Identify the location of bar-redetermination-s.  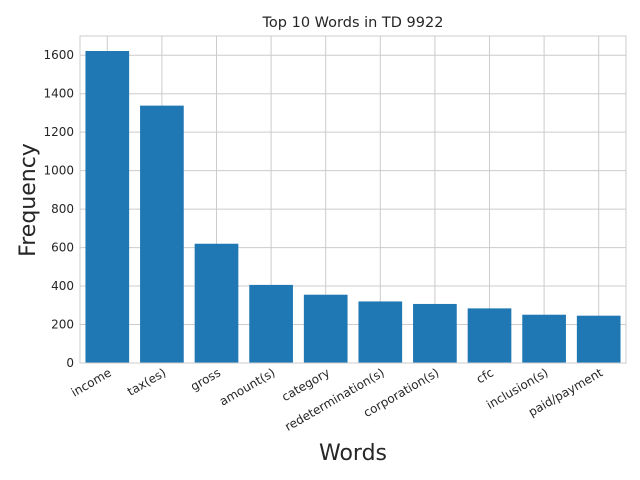
(380, 332).